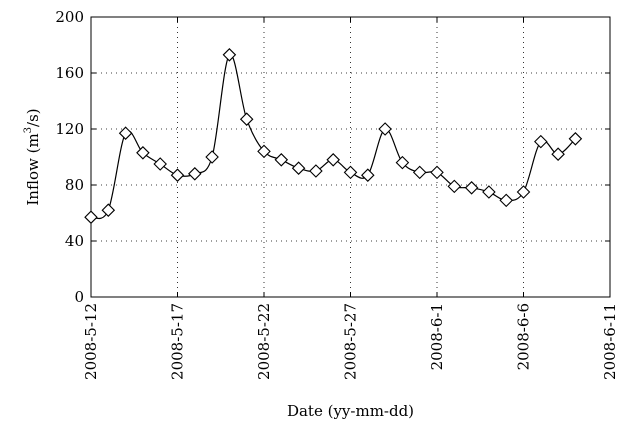  Describe the element at coordinates (69, 129) in the screenshot. I see `y-tick-label: 120` at that location.